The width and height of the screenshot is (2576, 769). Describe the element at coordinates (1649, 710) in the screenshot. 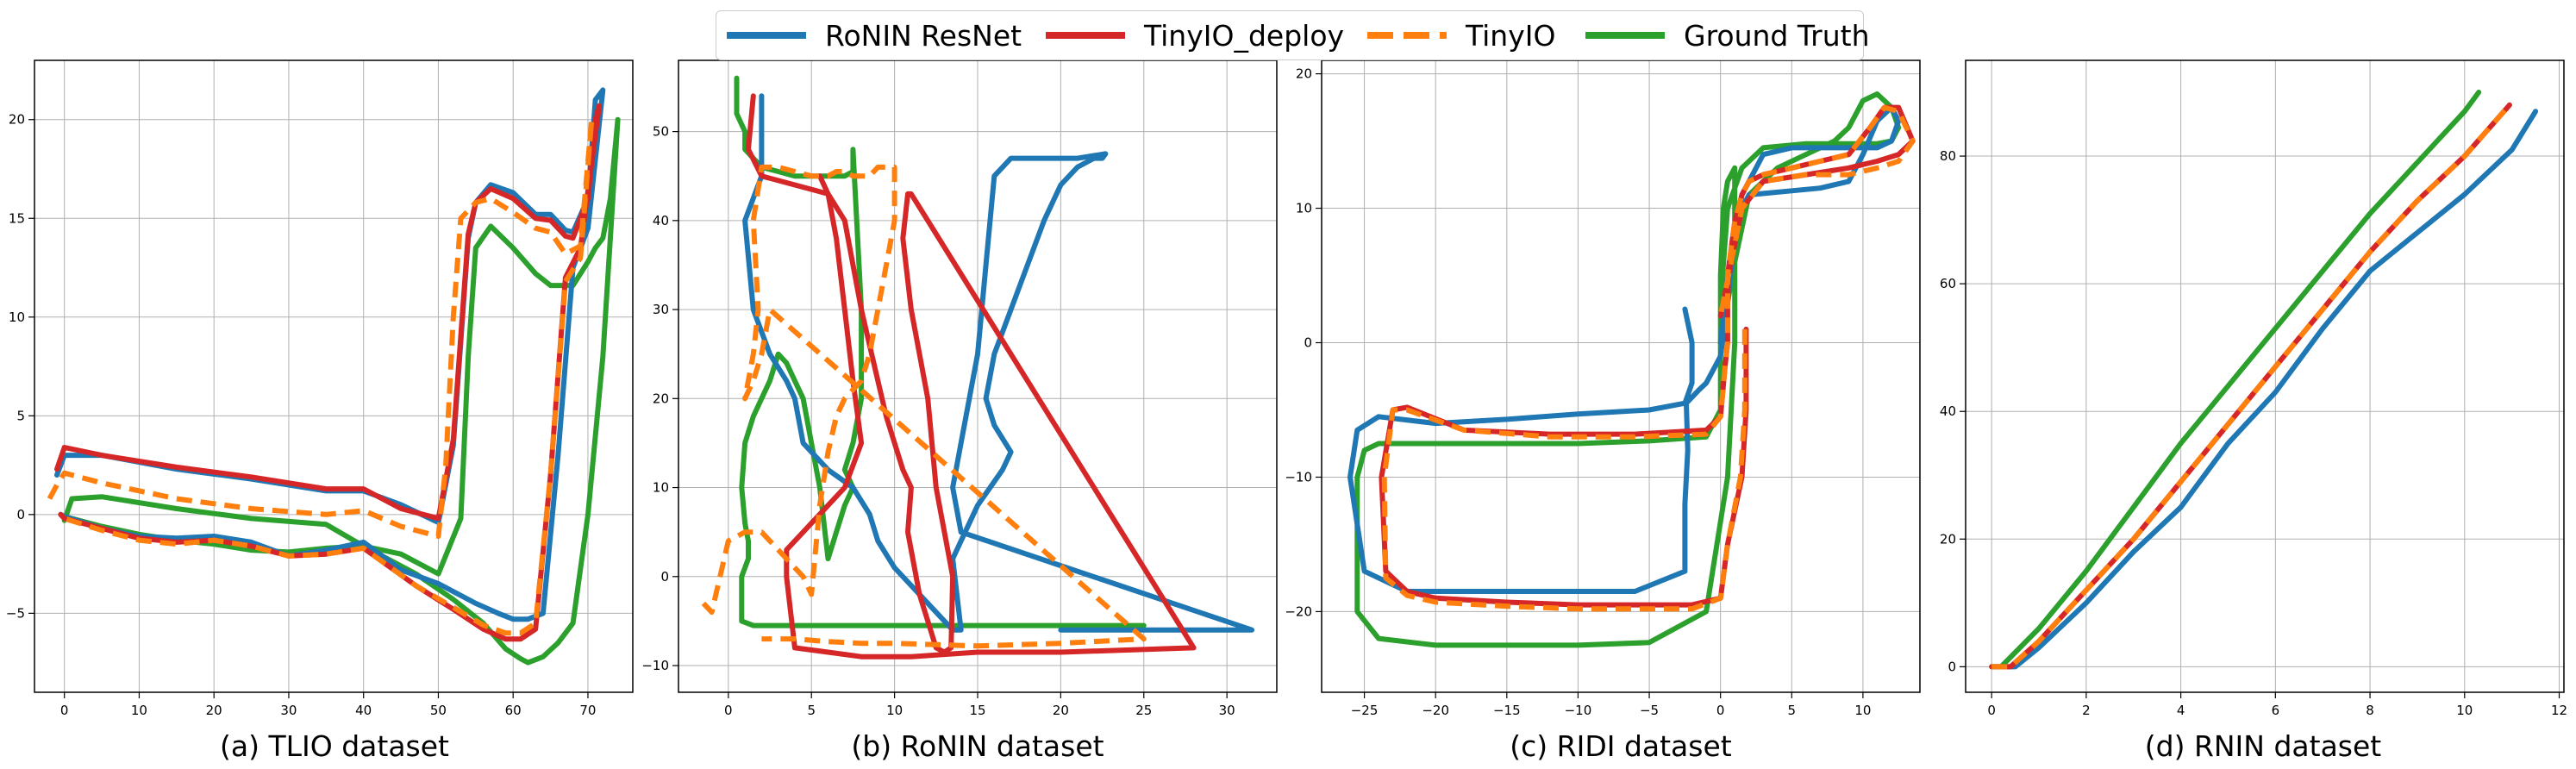

I see `x-tick-label: −5` at that location.